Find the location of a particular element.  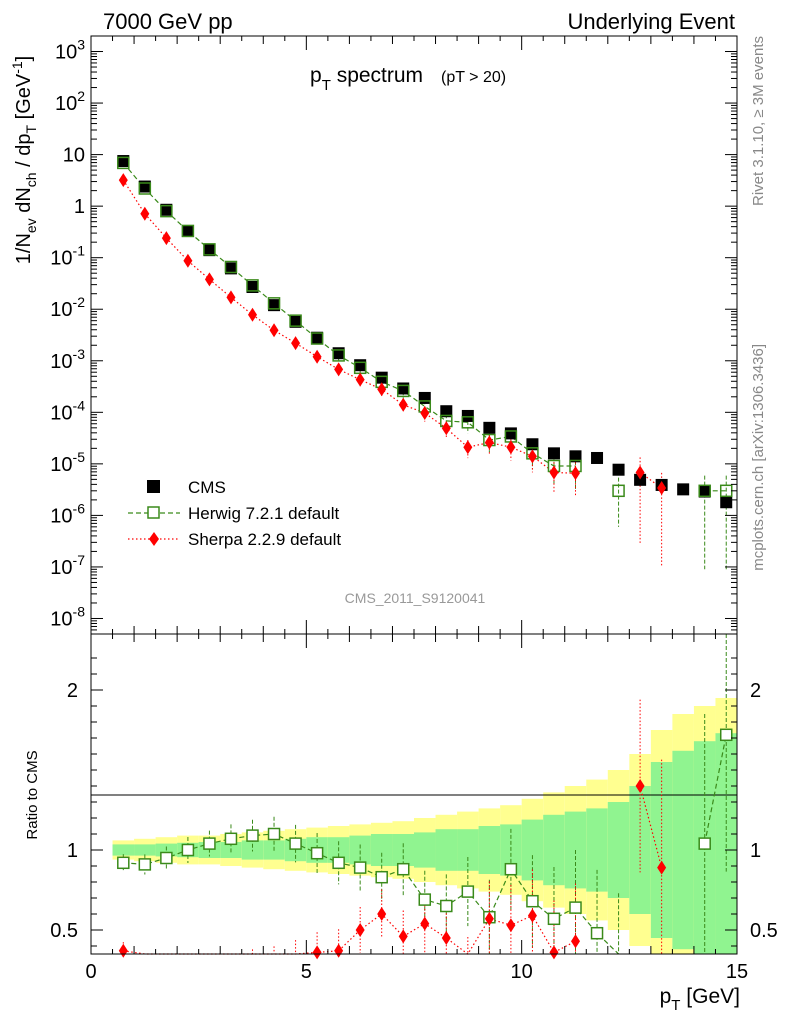

main-y-tick-label: 10⁻² is located at coordinates (67, 307).